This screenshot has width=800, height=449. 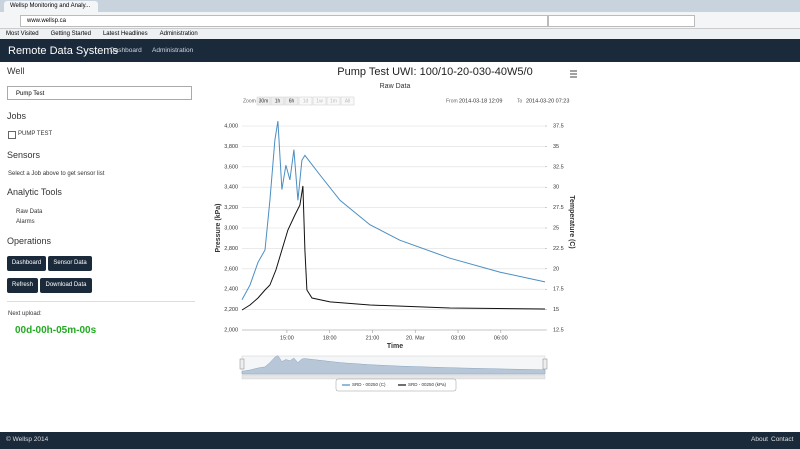 I want to click on chart-title: Pump Test UWI: 100/10-20-030-40W5/0, so click(x=434, y=72).